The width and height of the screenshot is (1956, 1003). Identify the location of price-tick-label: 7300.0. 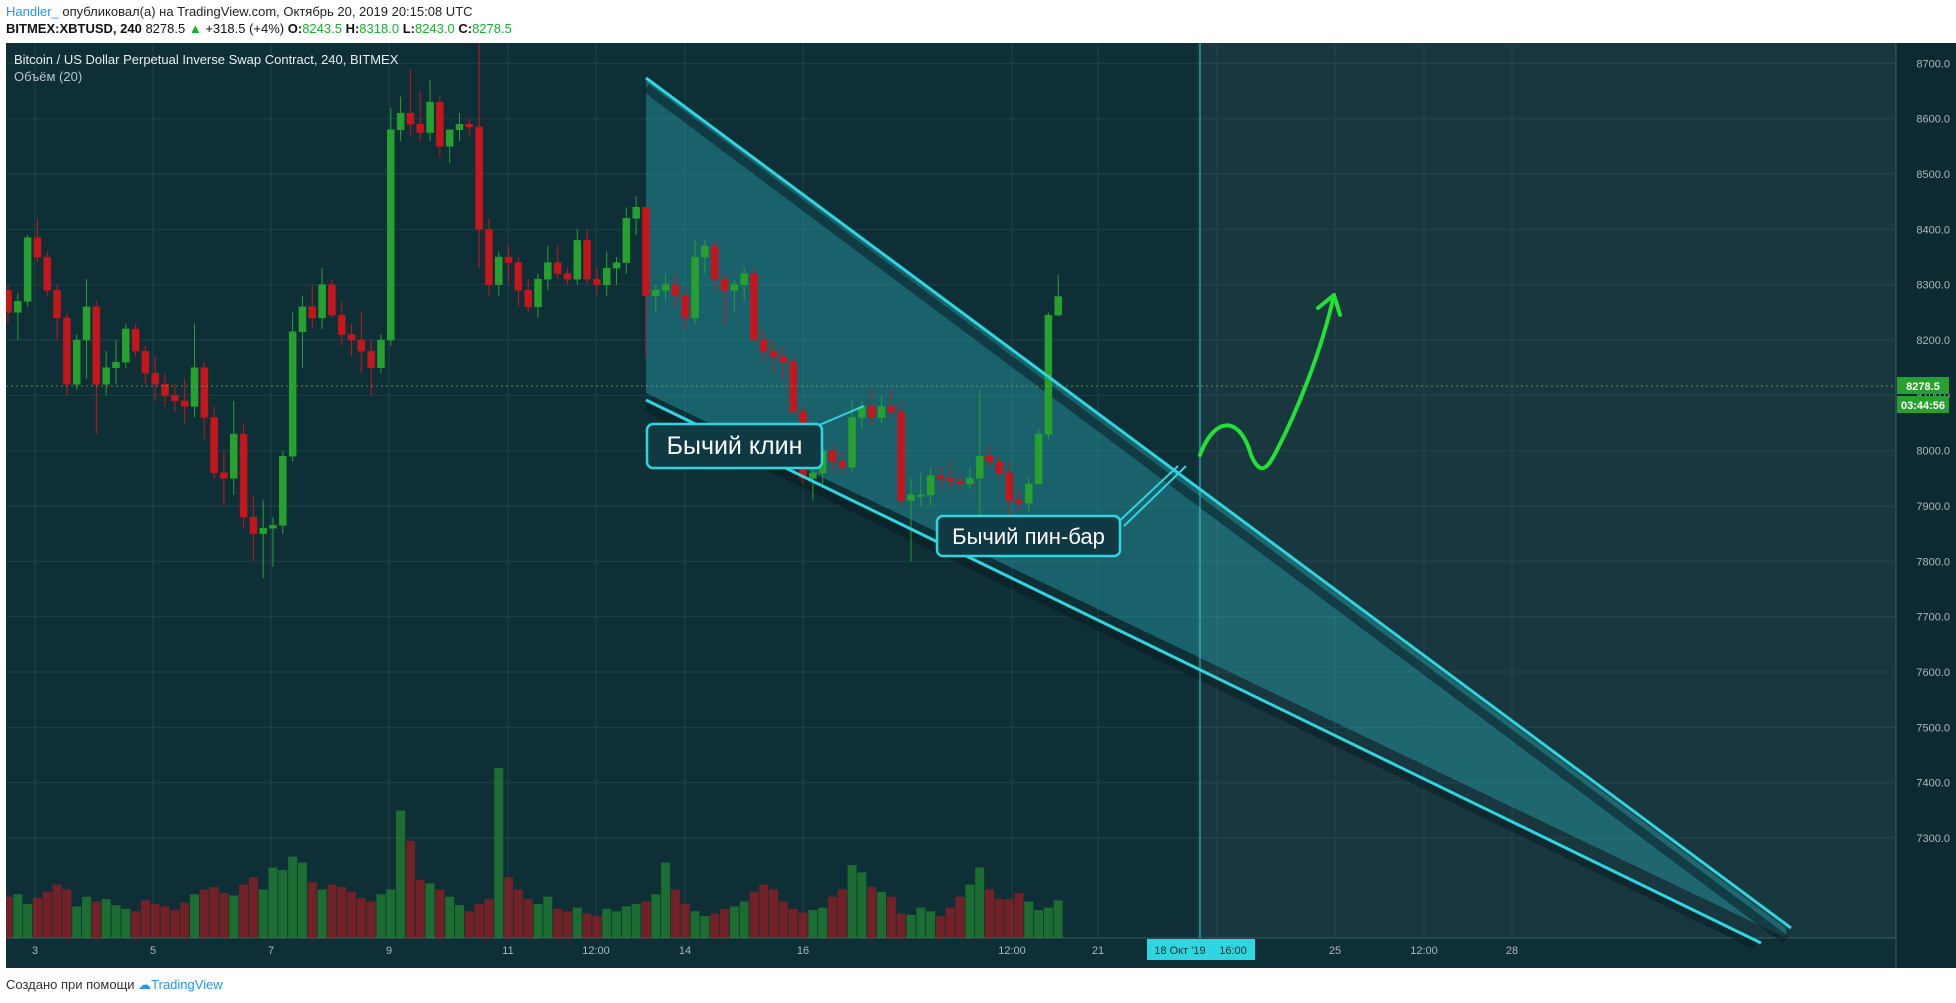
(1933, 839).